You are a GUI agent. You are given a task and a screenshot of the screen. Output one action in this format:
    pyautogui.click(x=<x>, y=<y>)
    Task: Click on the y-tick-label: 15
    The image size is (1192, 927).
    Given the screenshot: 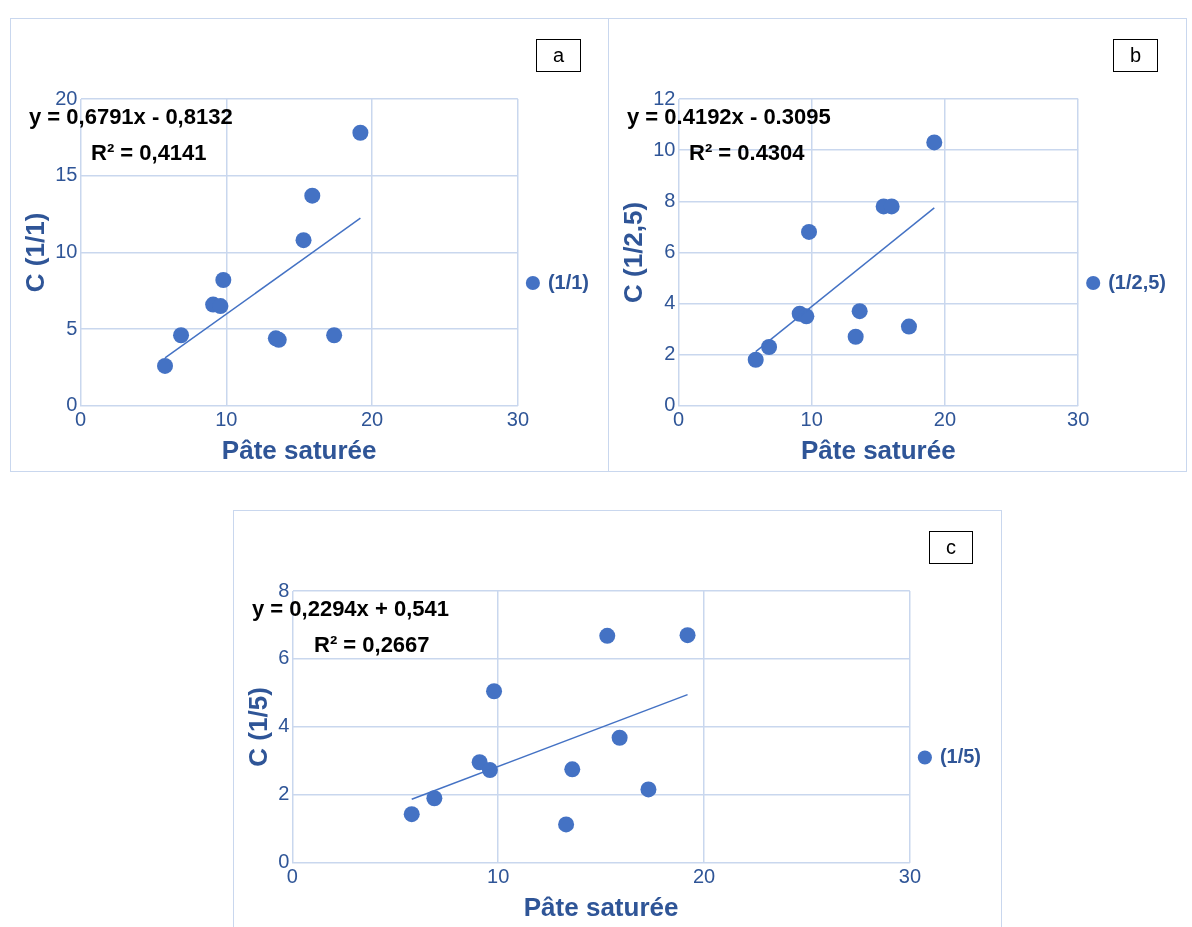 What is the action you would take?
    pyautogui.click(x=66, y=174)
    